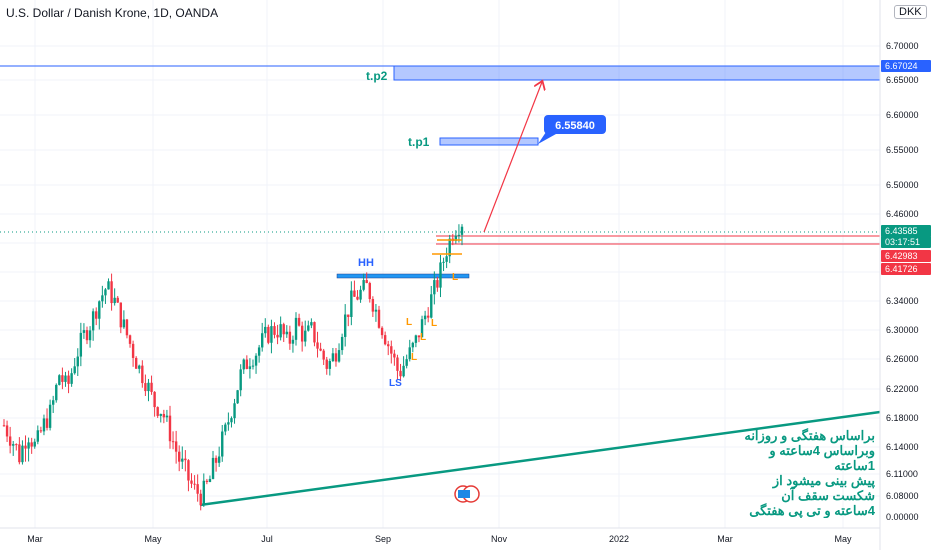  Describe the element at coordinates (547, 138) in the screenshot. I see `callout-pointer` at that location.